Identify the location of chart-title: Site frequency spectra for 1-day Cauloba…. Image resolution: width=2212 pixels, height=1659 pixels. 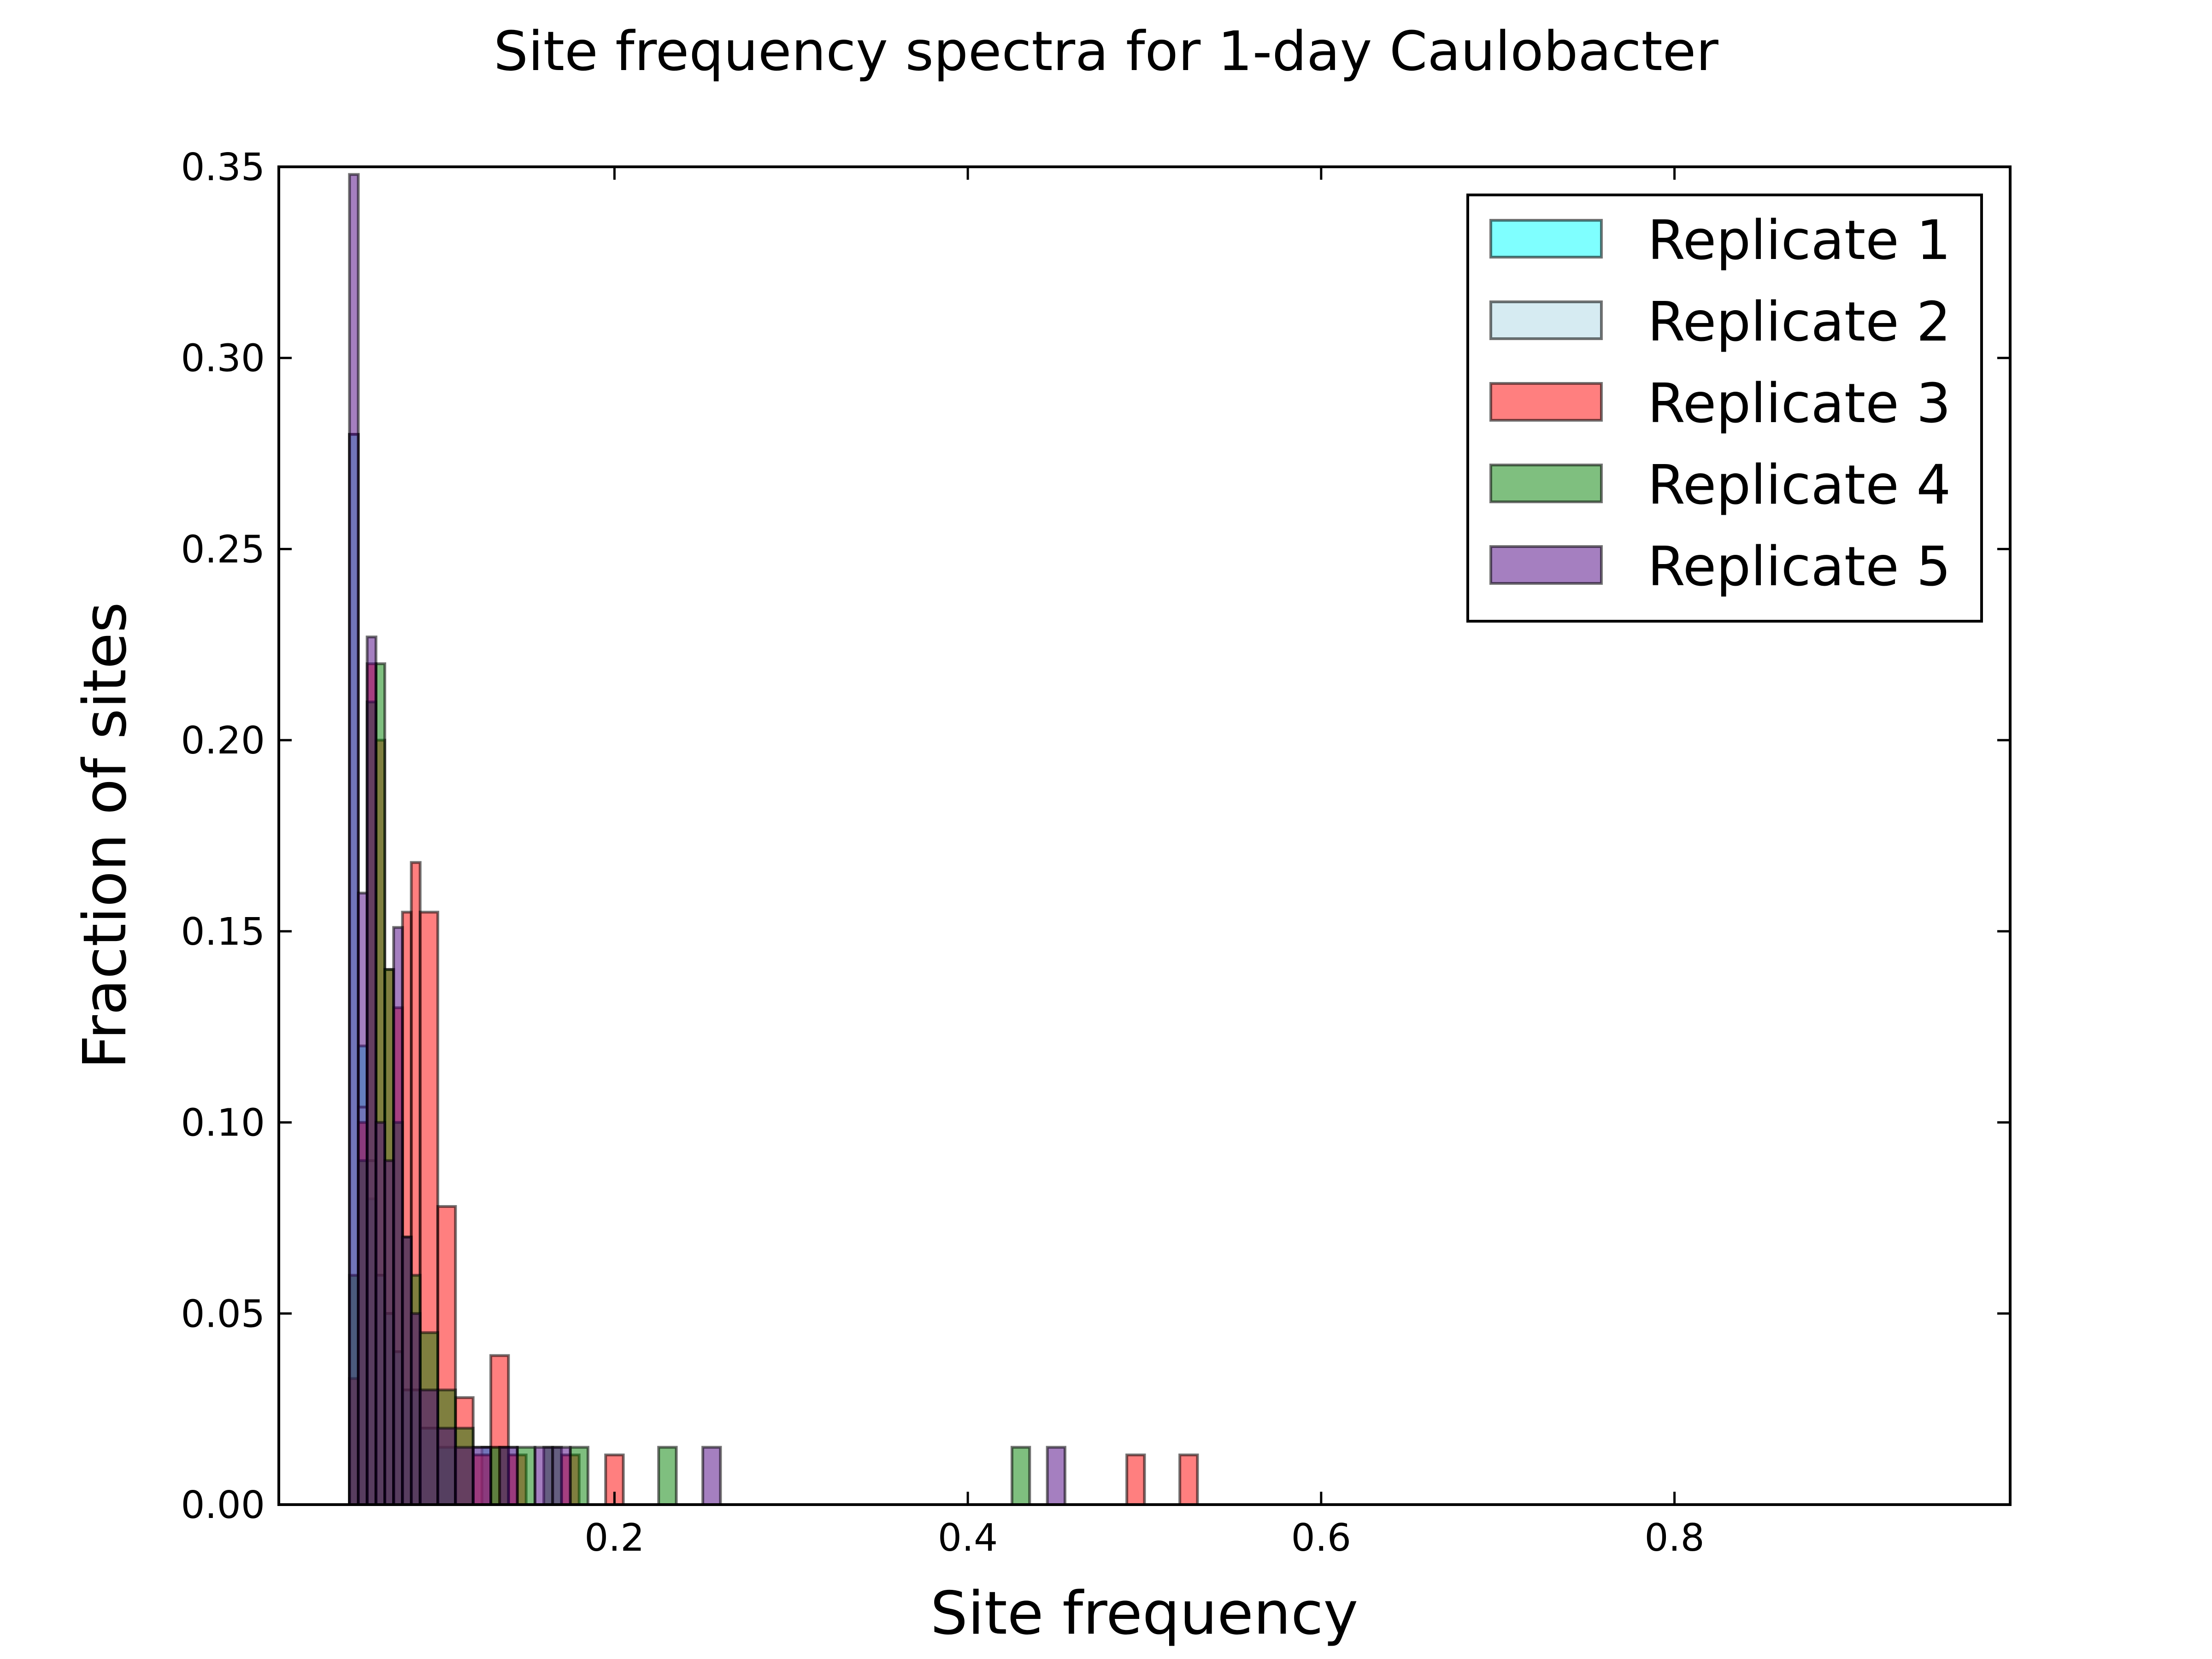
(1106, 51).